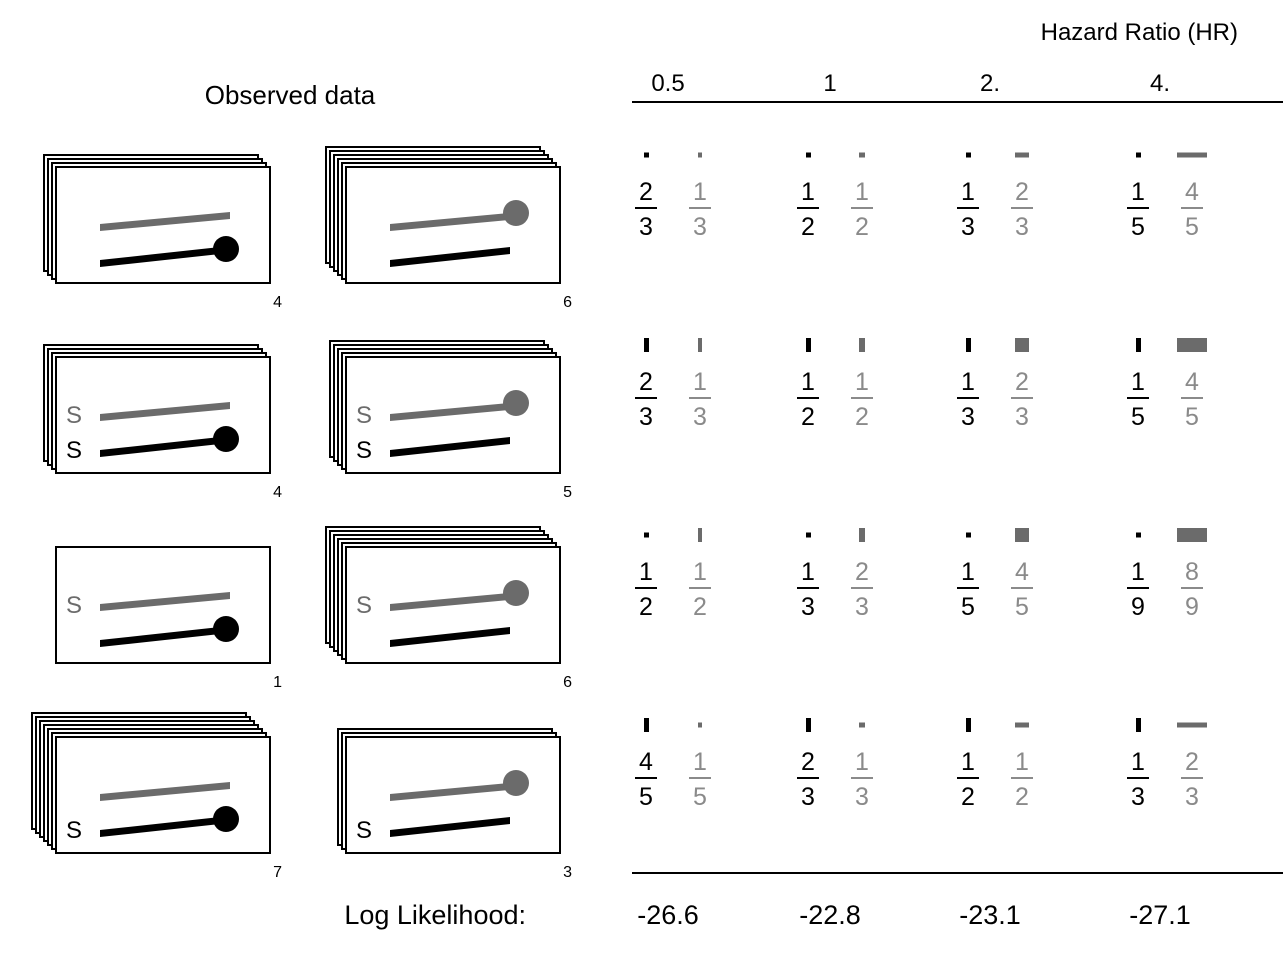  What do you see at coordinates (1160, 83) in the screenshot?
I see `hr-value-label: 4.` at bounding box center [1160, 83].